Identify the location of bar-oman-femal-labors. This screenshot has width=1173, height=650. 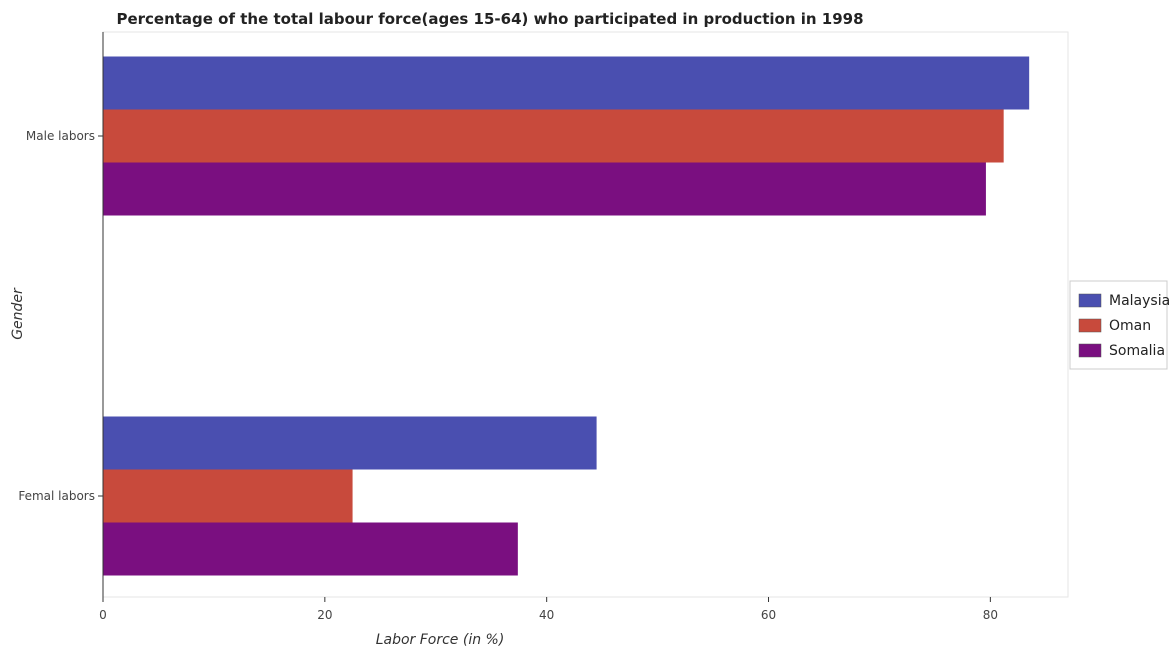
(228, 496).